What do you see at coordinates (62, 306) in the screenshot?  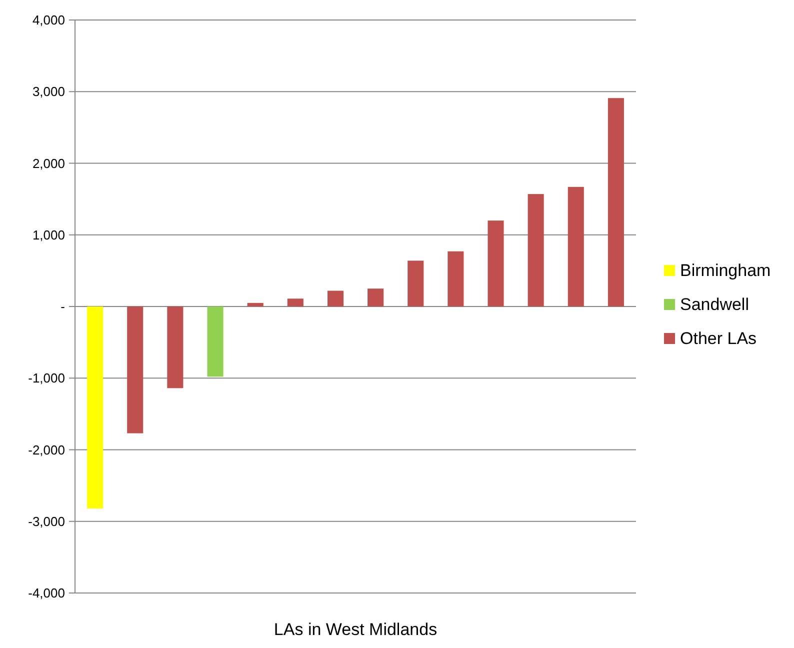 I see `y-tick-label: -` at bounding box center [62, 306].